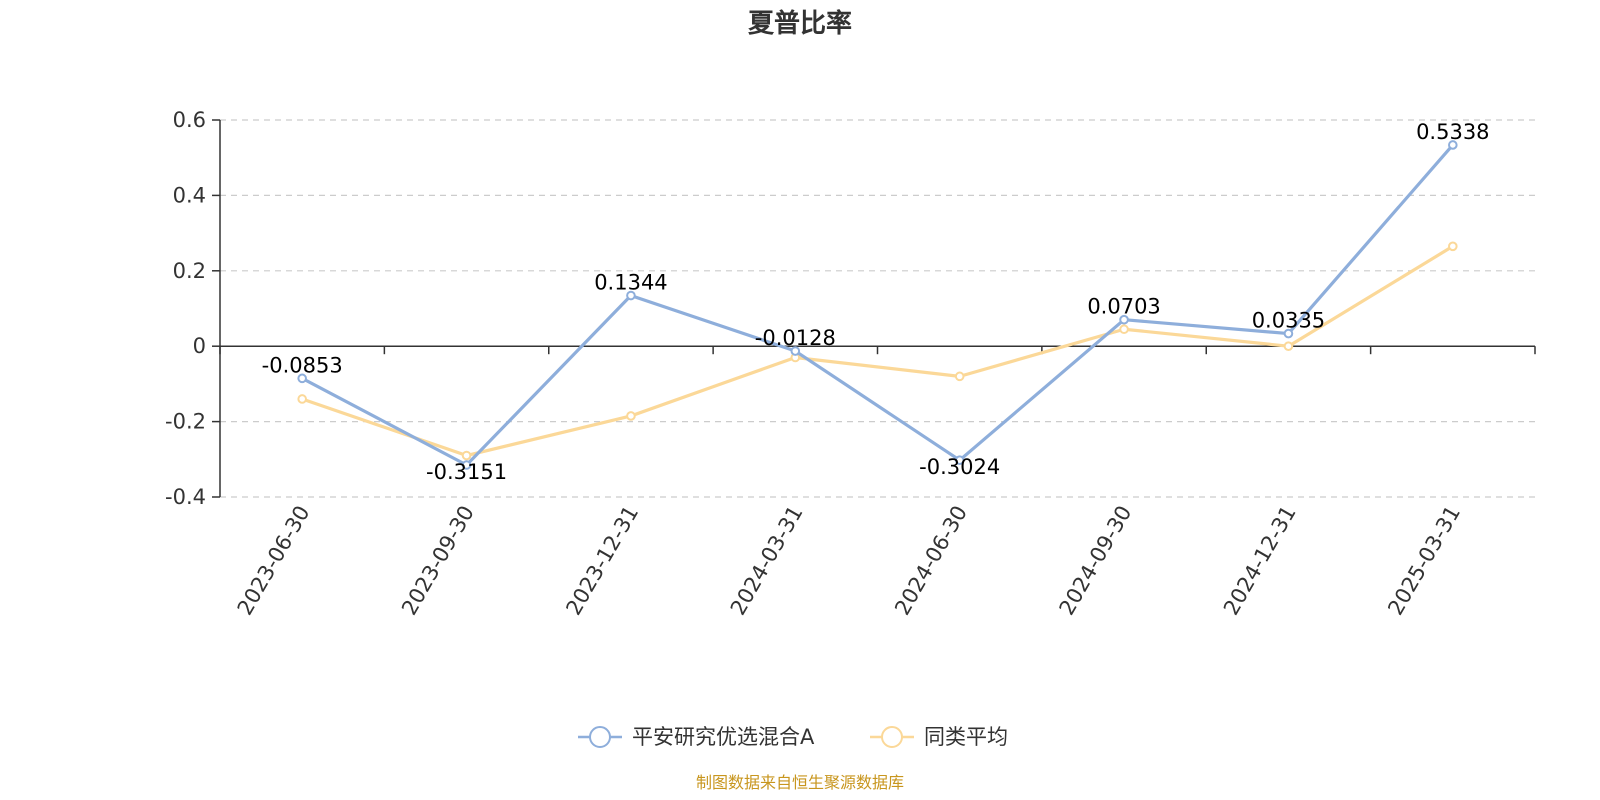 This screenshot has width=1600, height=800. I want to click on x-tick-label: 2023-09-30, so click(438, 561).